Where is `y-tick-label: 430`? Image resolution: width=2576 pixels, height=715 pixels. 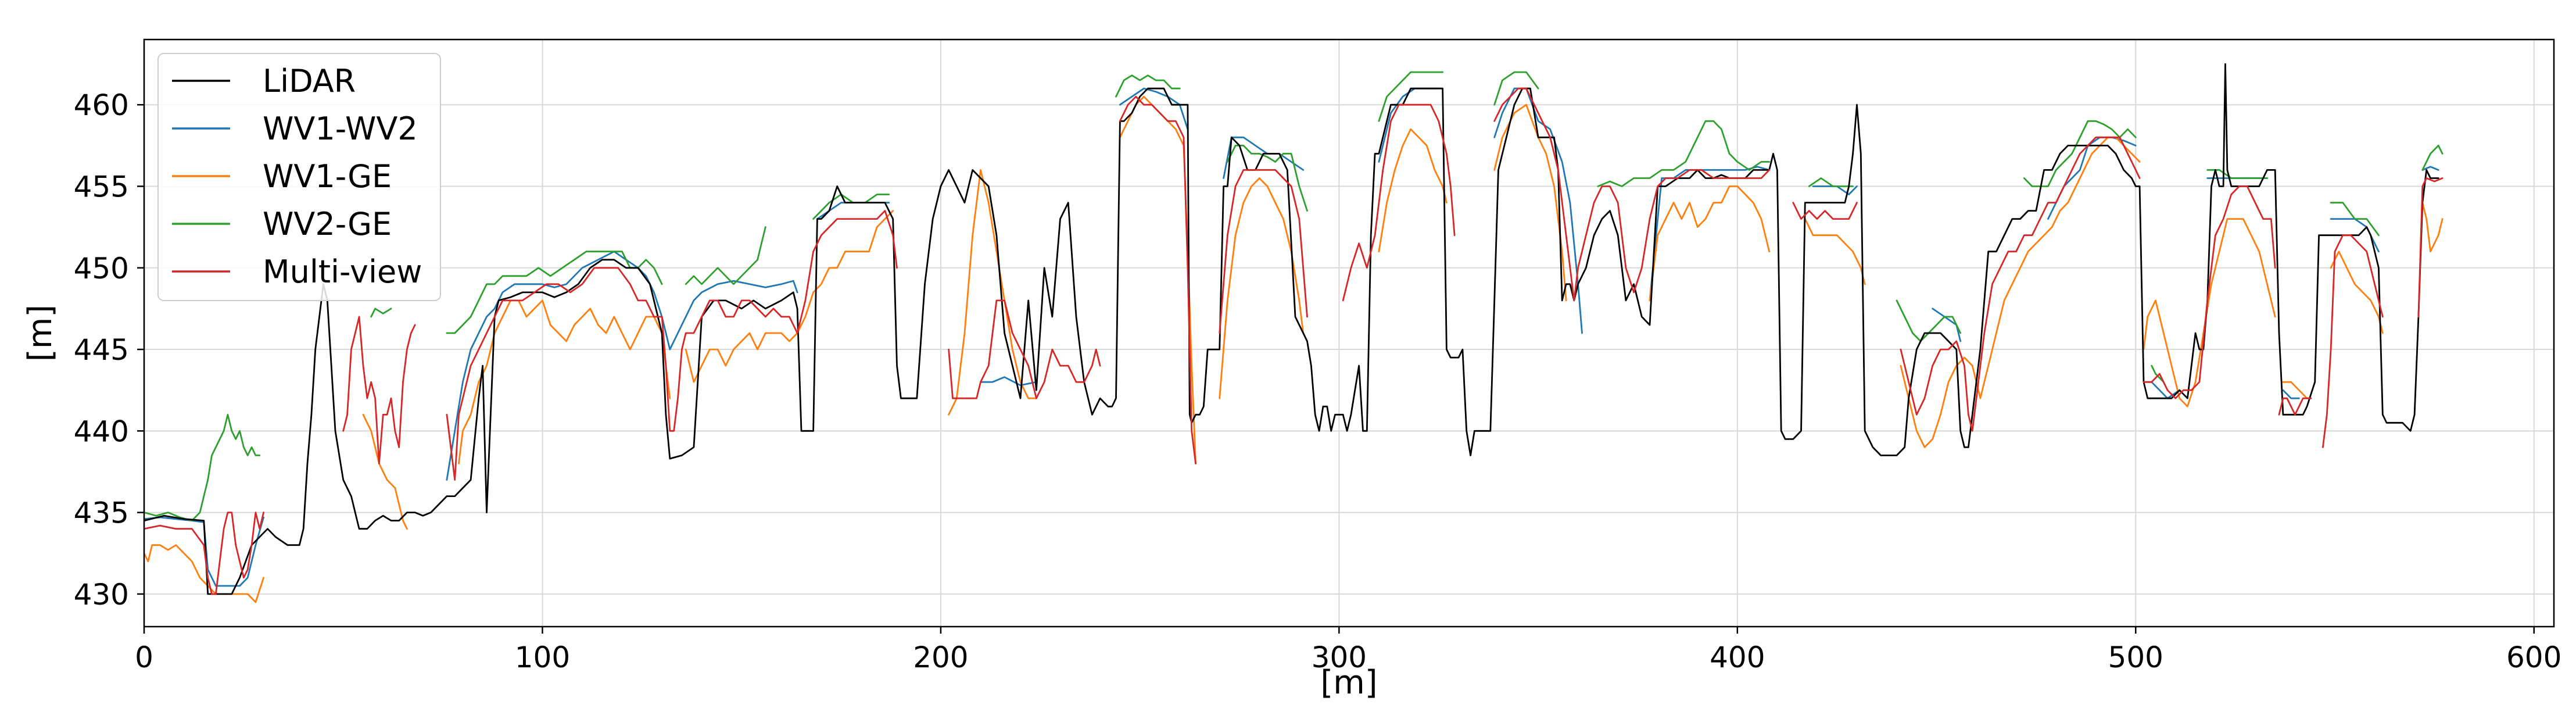 y-tick-label: 430 is located at coordinates (101, 595).